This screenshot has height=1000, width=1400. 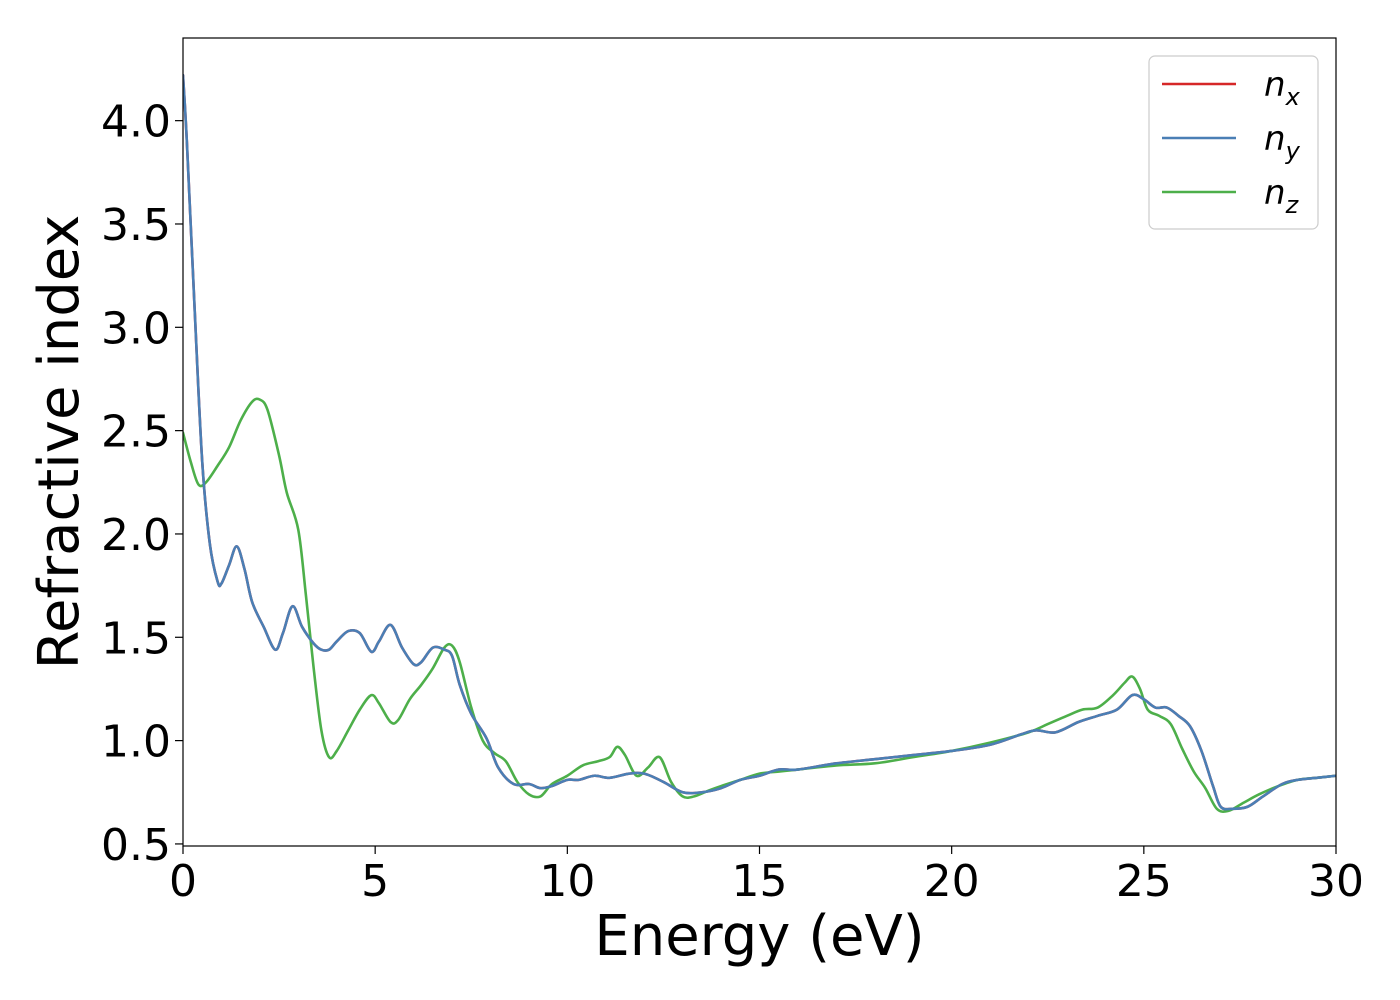 I want to click on legend-label-z: nz, so click(x=1282, y=196).